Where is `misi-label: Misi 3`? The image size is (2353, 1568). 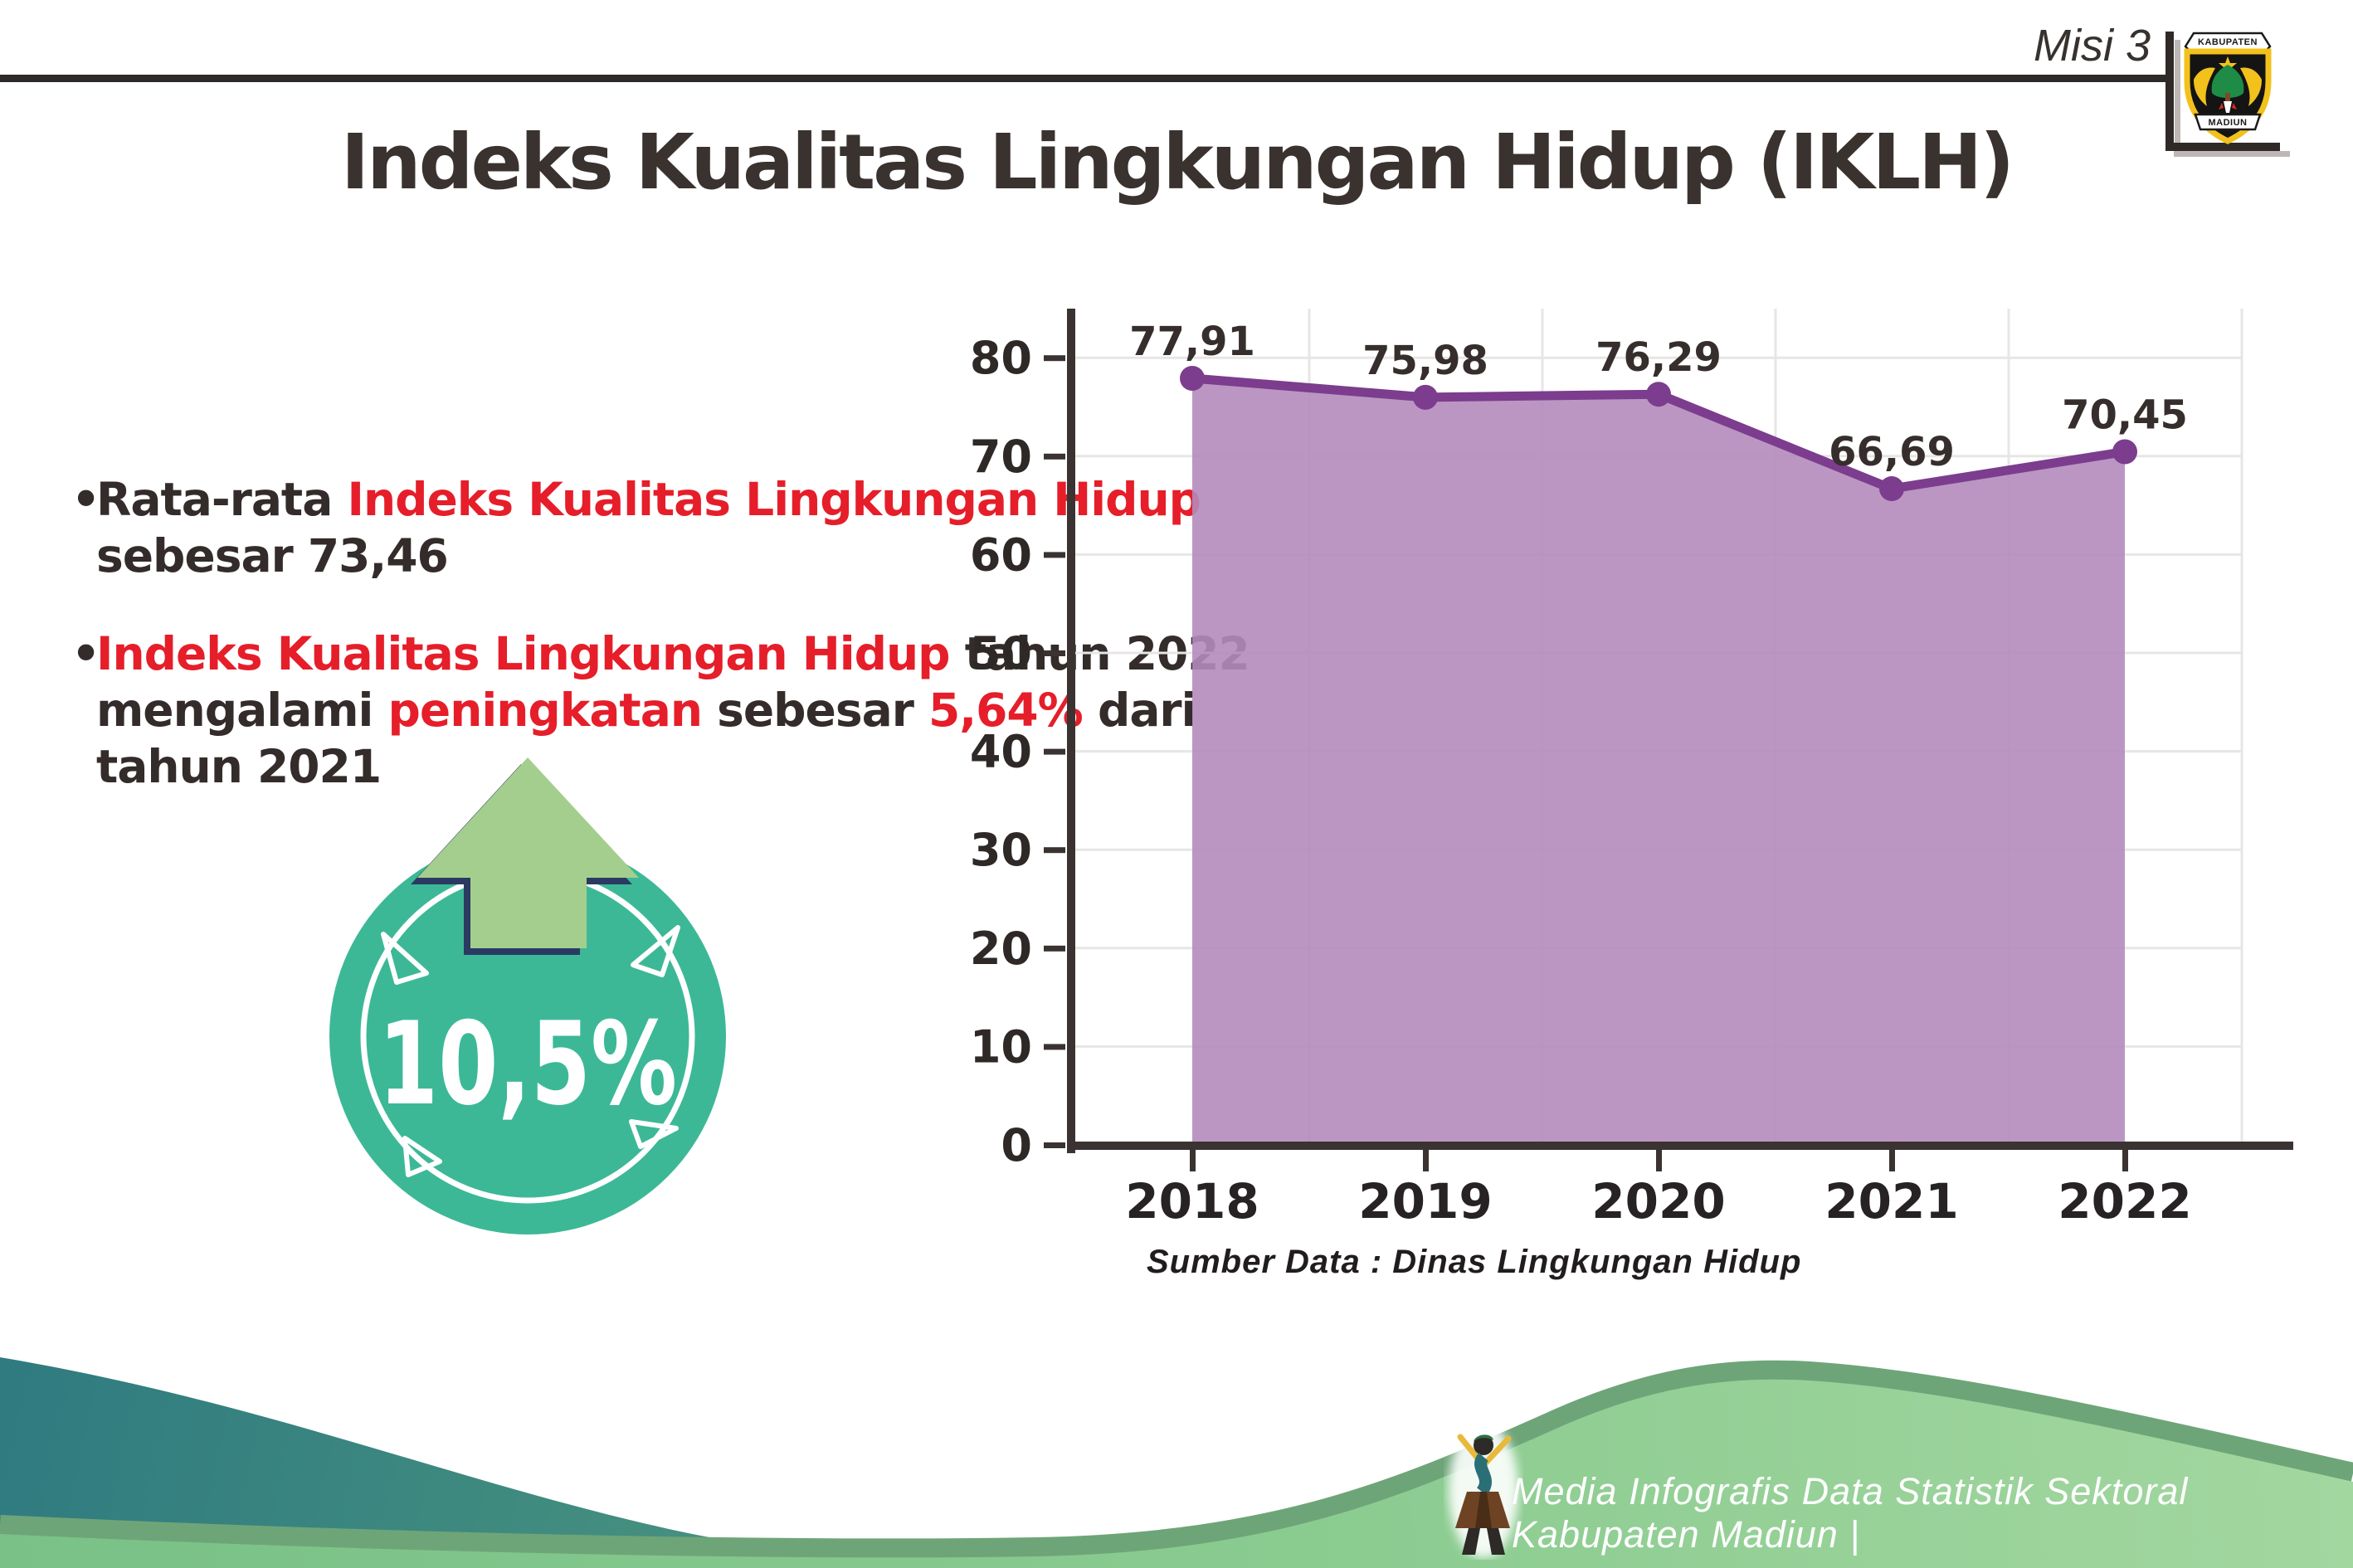
misi-label: Misi 3 is located at coordinates (2092, 46).